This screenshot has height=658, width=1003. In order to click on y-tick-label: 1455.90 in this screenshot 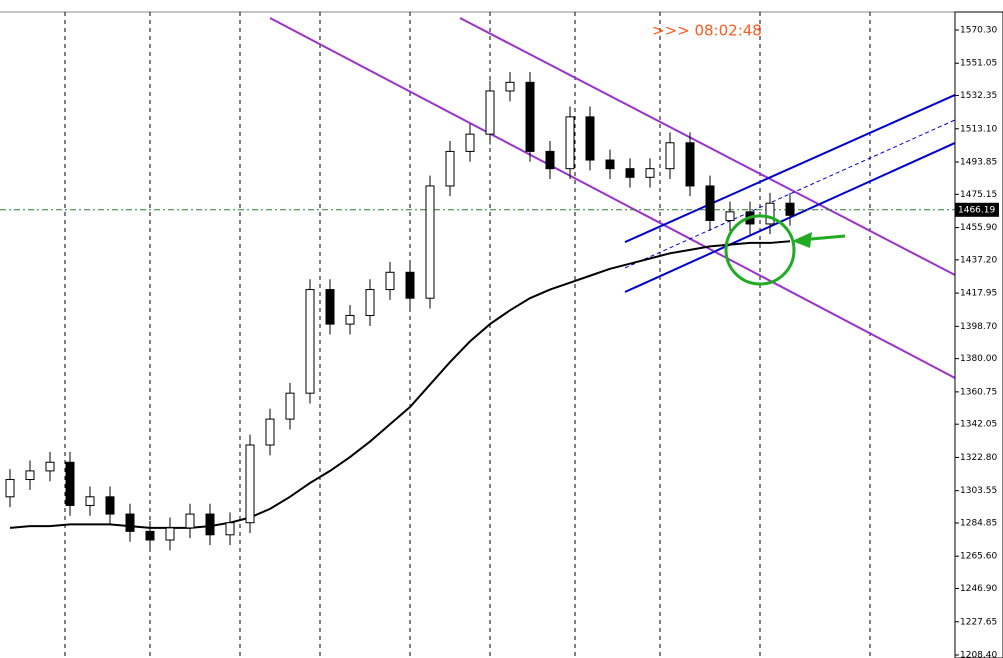, I will do `click(978, 228)`.